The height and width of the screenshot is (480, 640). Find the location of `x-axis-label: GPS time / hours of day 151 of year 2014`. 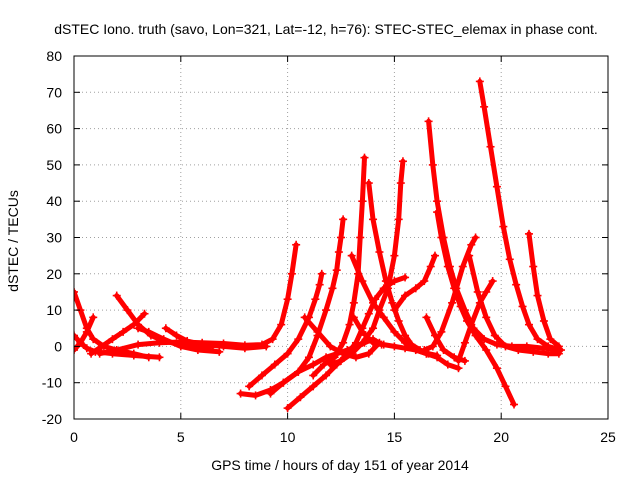

x-axis-label: GPS time / hours of day 151 of year 2014 is located at coordinates (340, 465).